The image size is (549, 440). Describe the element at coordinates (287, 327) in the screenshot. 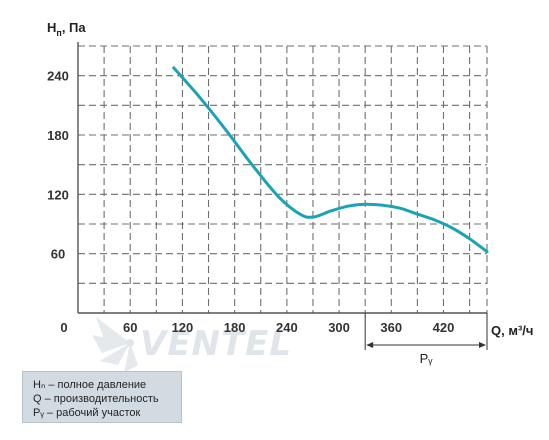

I see `x-tick-label: 240` at that location.